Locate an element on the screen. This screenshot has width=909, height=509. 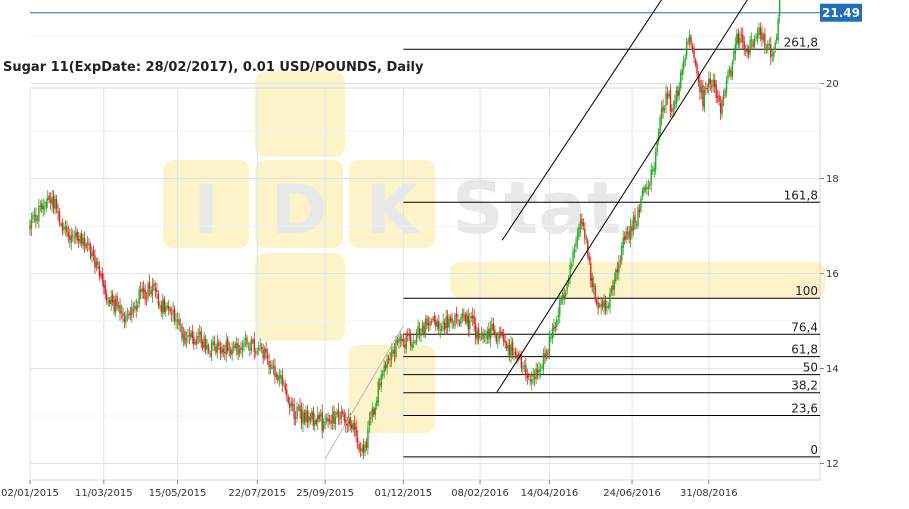
y-tick-label: 14 is located at coordinates (832, 369).